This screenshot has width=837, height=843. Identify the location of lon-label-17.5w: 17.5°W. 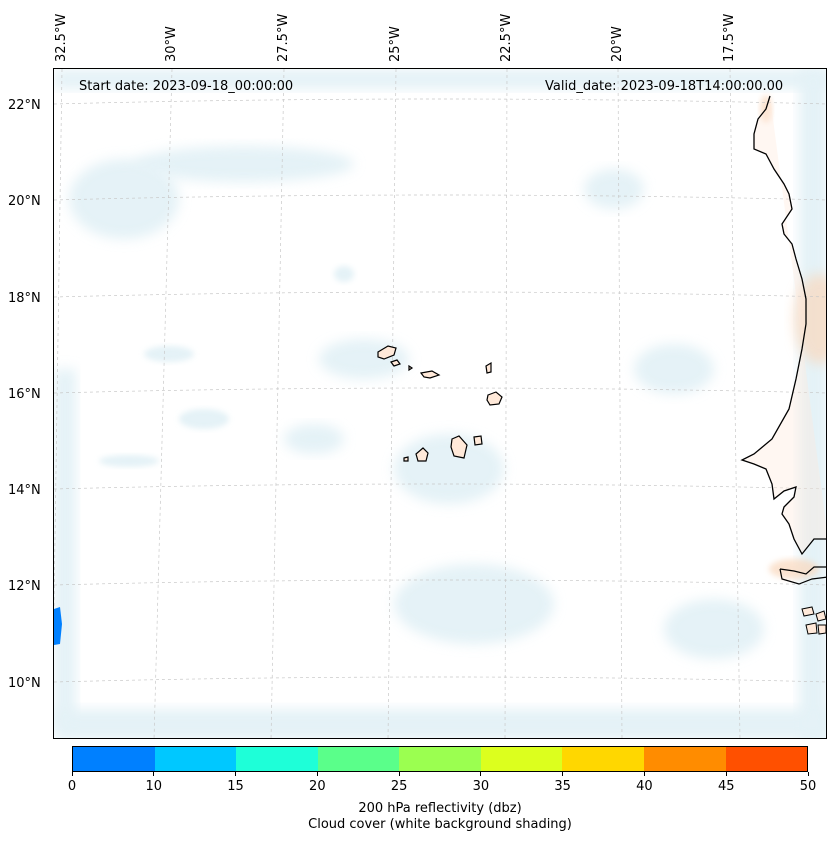
(729, 37).